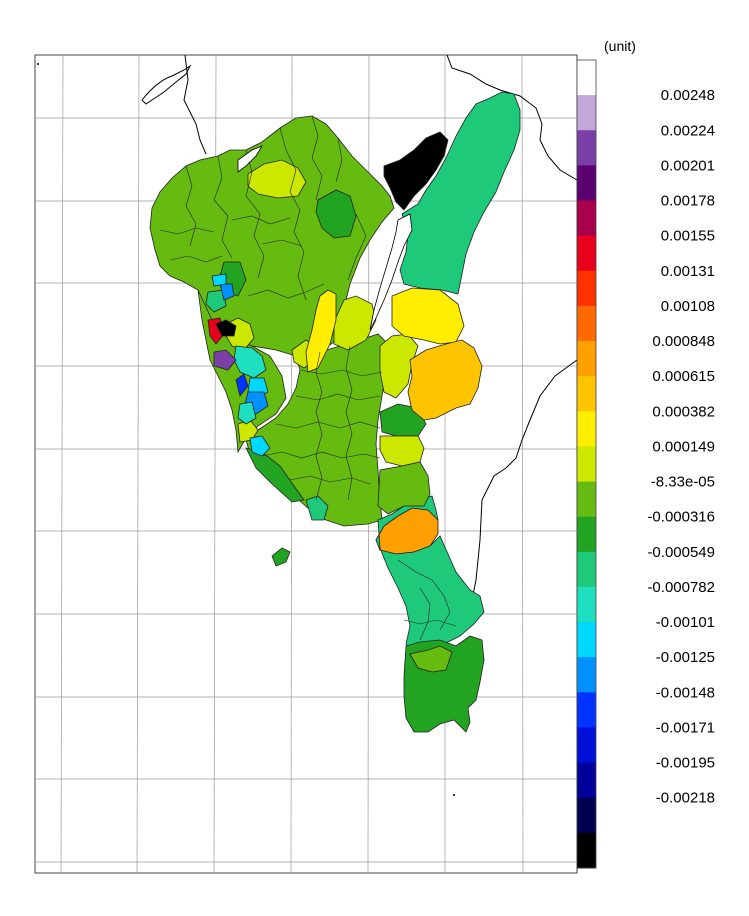  Describe the element at coordinates (226, 328) in the screenshot. I see `region-black-west` at that location.